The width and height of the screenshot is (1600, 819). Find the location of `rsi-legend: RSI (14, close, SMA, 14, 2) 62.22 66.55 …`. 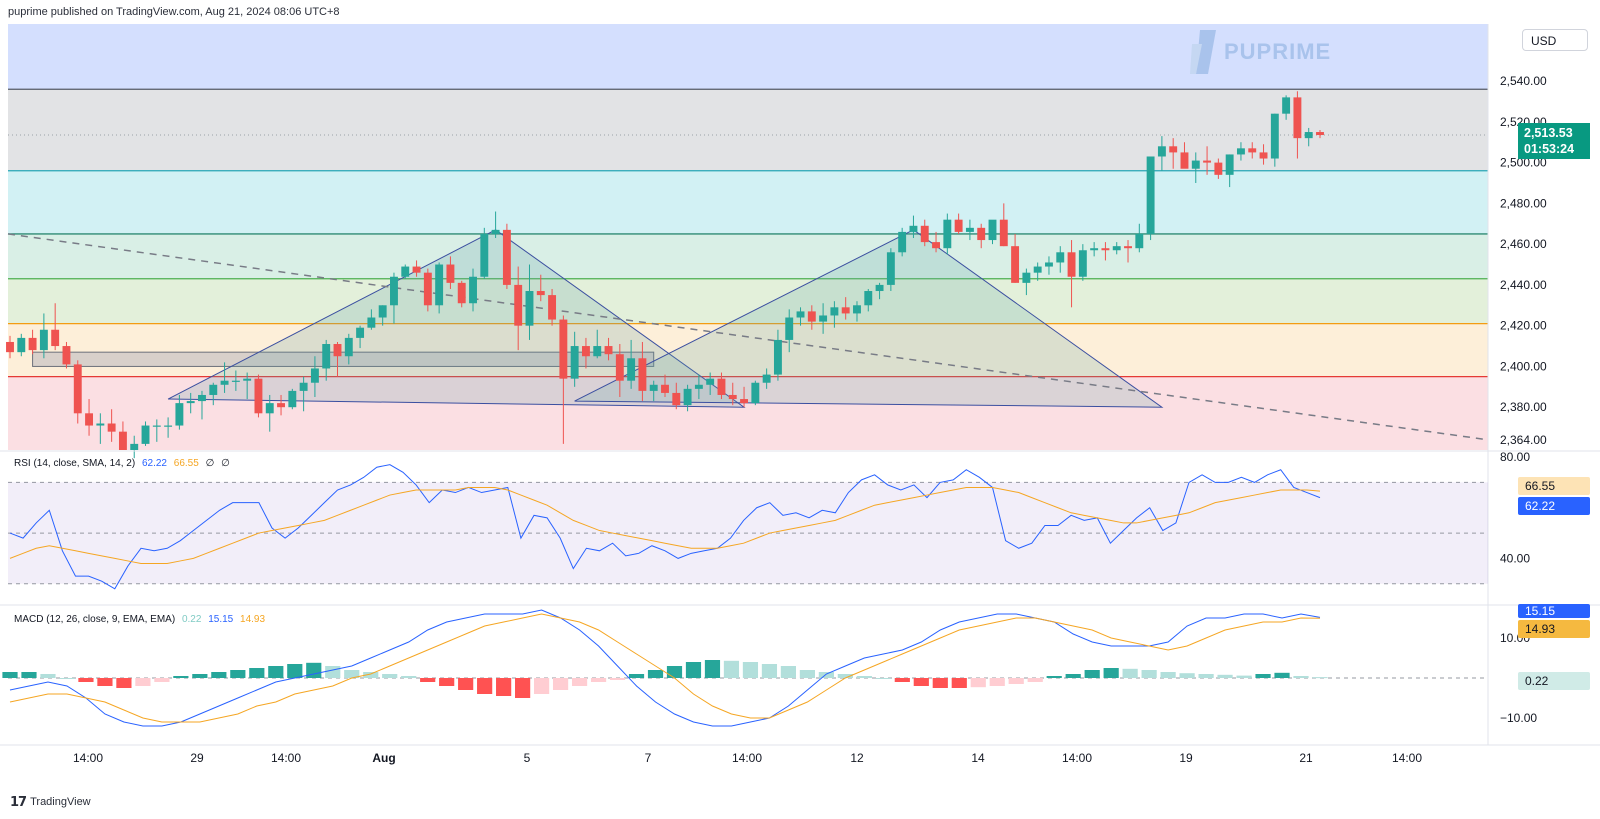

rsi-legend: RSI (14, close, SMA, 14, 2) 62.22 66.55 … is located at coordinates (124, 463).